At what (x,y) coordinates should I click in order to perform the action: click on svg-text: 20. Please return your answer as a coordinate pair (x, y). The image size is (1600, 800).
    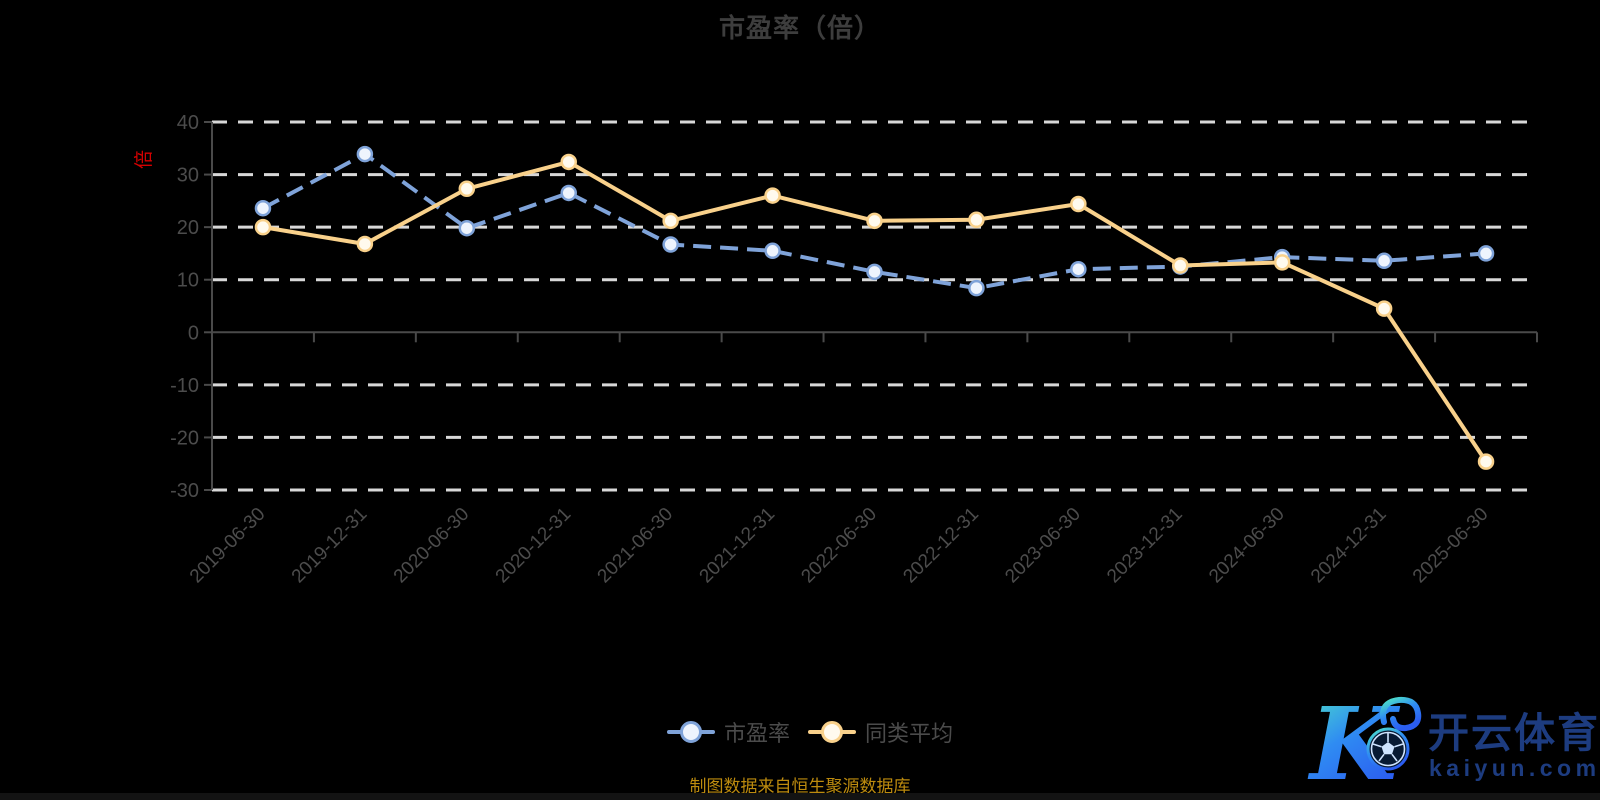
    Looking at the image, I should click on (188, 228).